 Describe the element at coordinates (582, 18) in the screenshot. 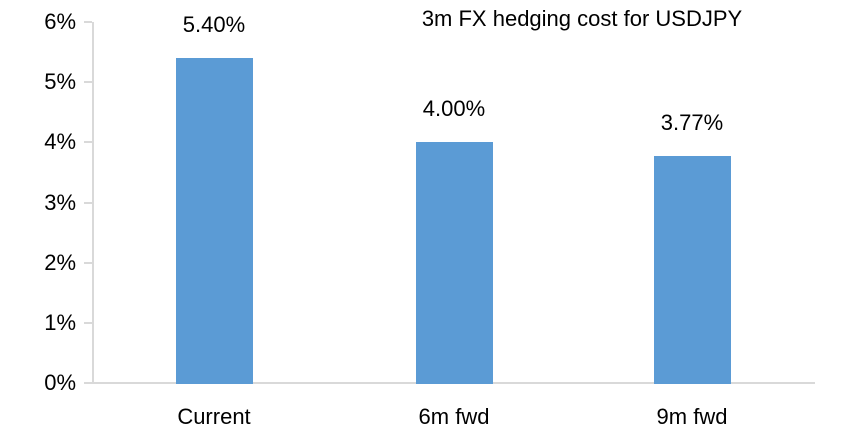

I see `chart-title: 3m FX hedging cost for USDJPY` at that location.